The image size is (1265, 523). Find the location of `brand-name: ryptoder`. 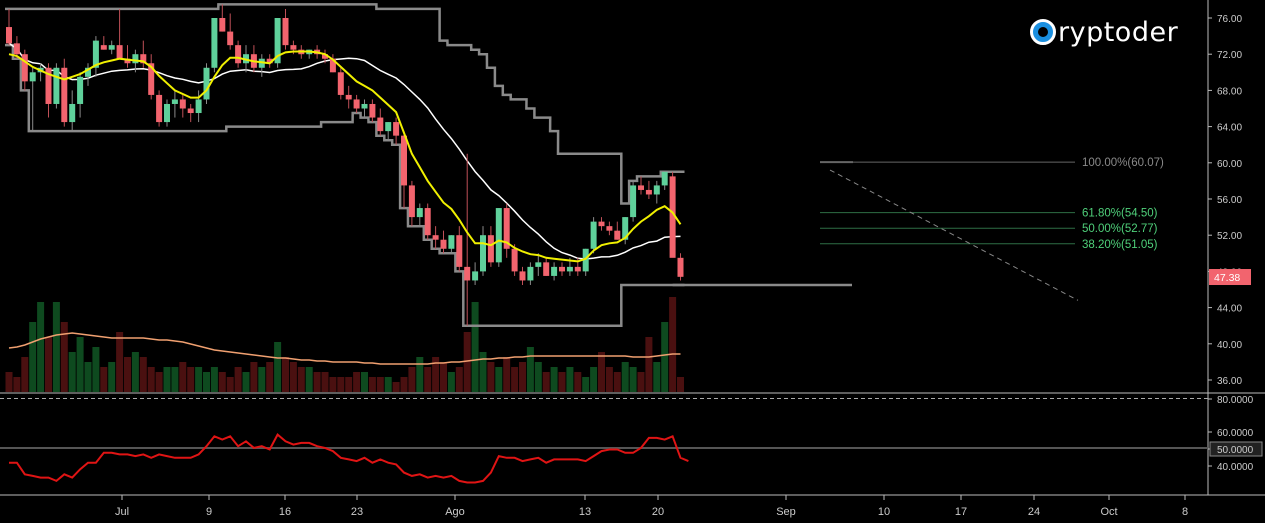

brand-name: ryptoder is located at coordinates (1118, 32).